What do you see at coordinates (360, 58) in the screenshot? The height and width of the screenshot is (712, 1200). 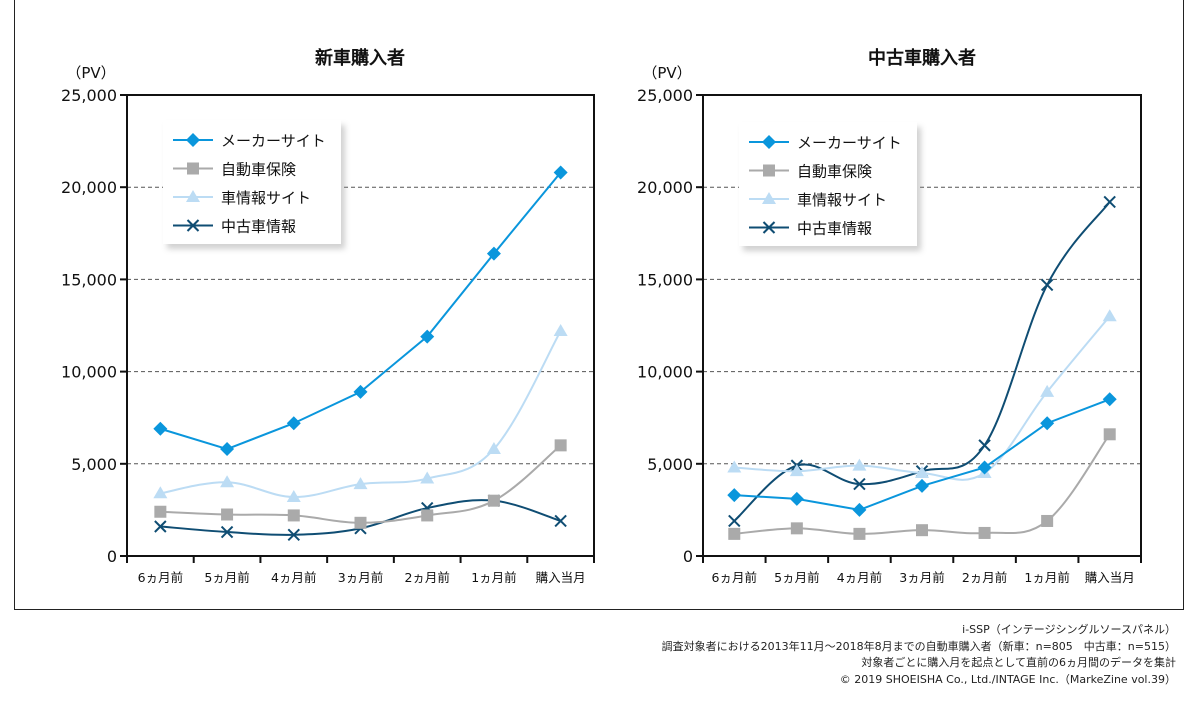 I see `chart-title: 新車購入者` at bounding box center [360, 58].